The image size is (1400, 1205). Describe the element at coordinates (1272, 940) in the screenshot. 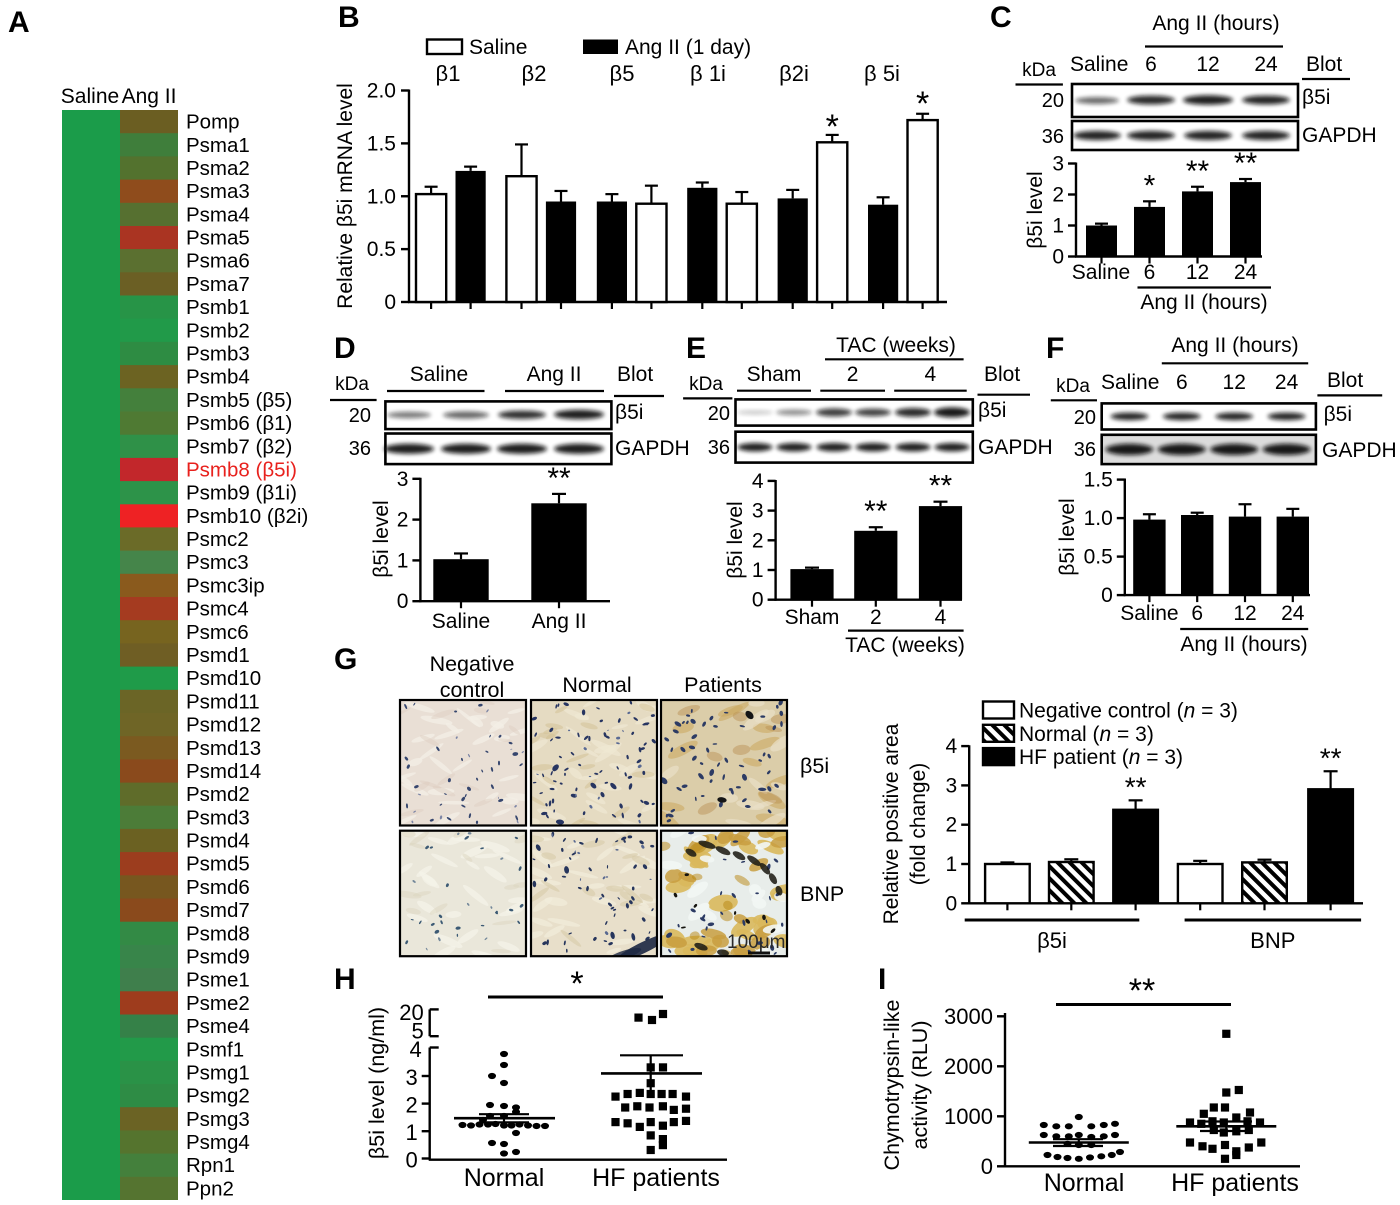

I see `svg-text: BNP` at that location.